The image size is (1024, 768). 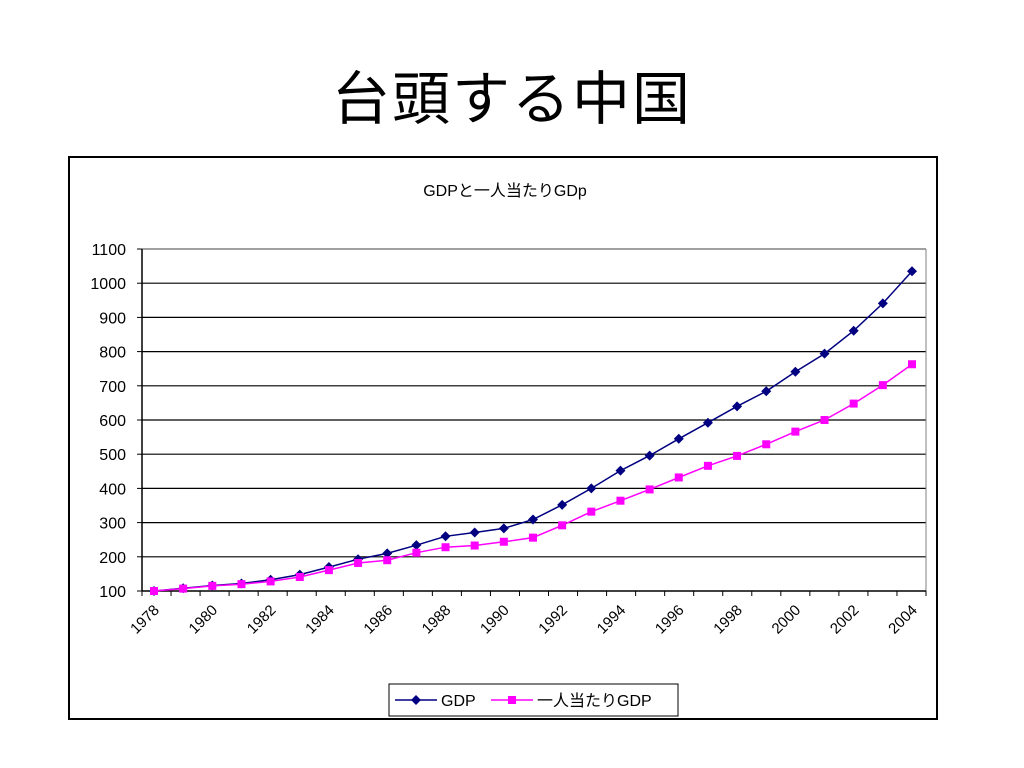 I want to click on y-tick-label: 1100, so click(x=109, y=250).